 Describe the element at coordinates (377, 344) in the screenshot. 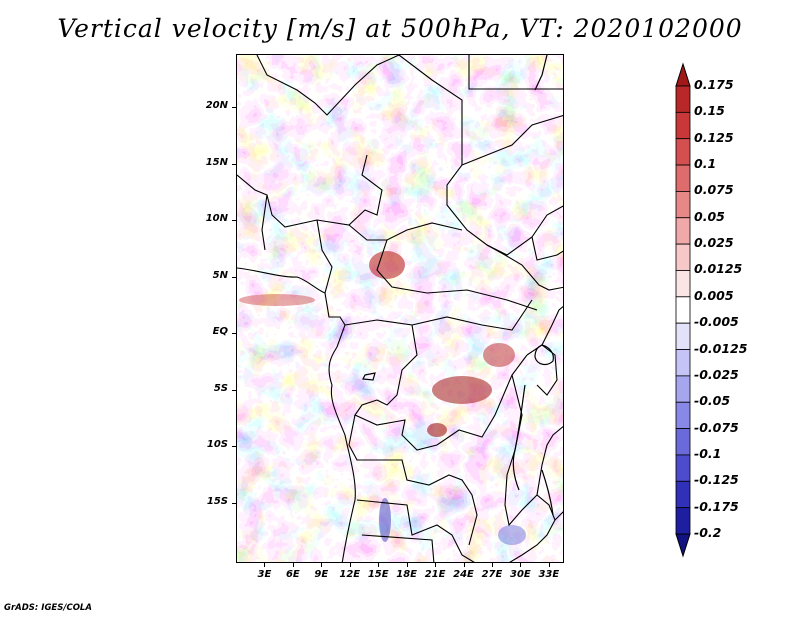

I see `strong-ascent-cells` at that location.